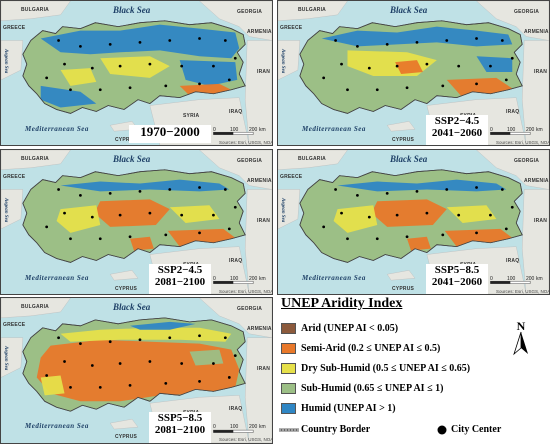 Image resolution: width=550 pixels, height=444 pixels. What do you see at coordinates (259, 329) in the screenshot?
I see `armenia-label: ARMENIA` at bounding box center [259, 329].